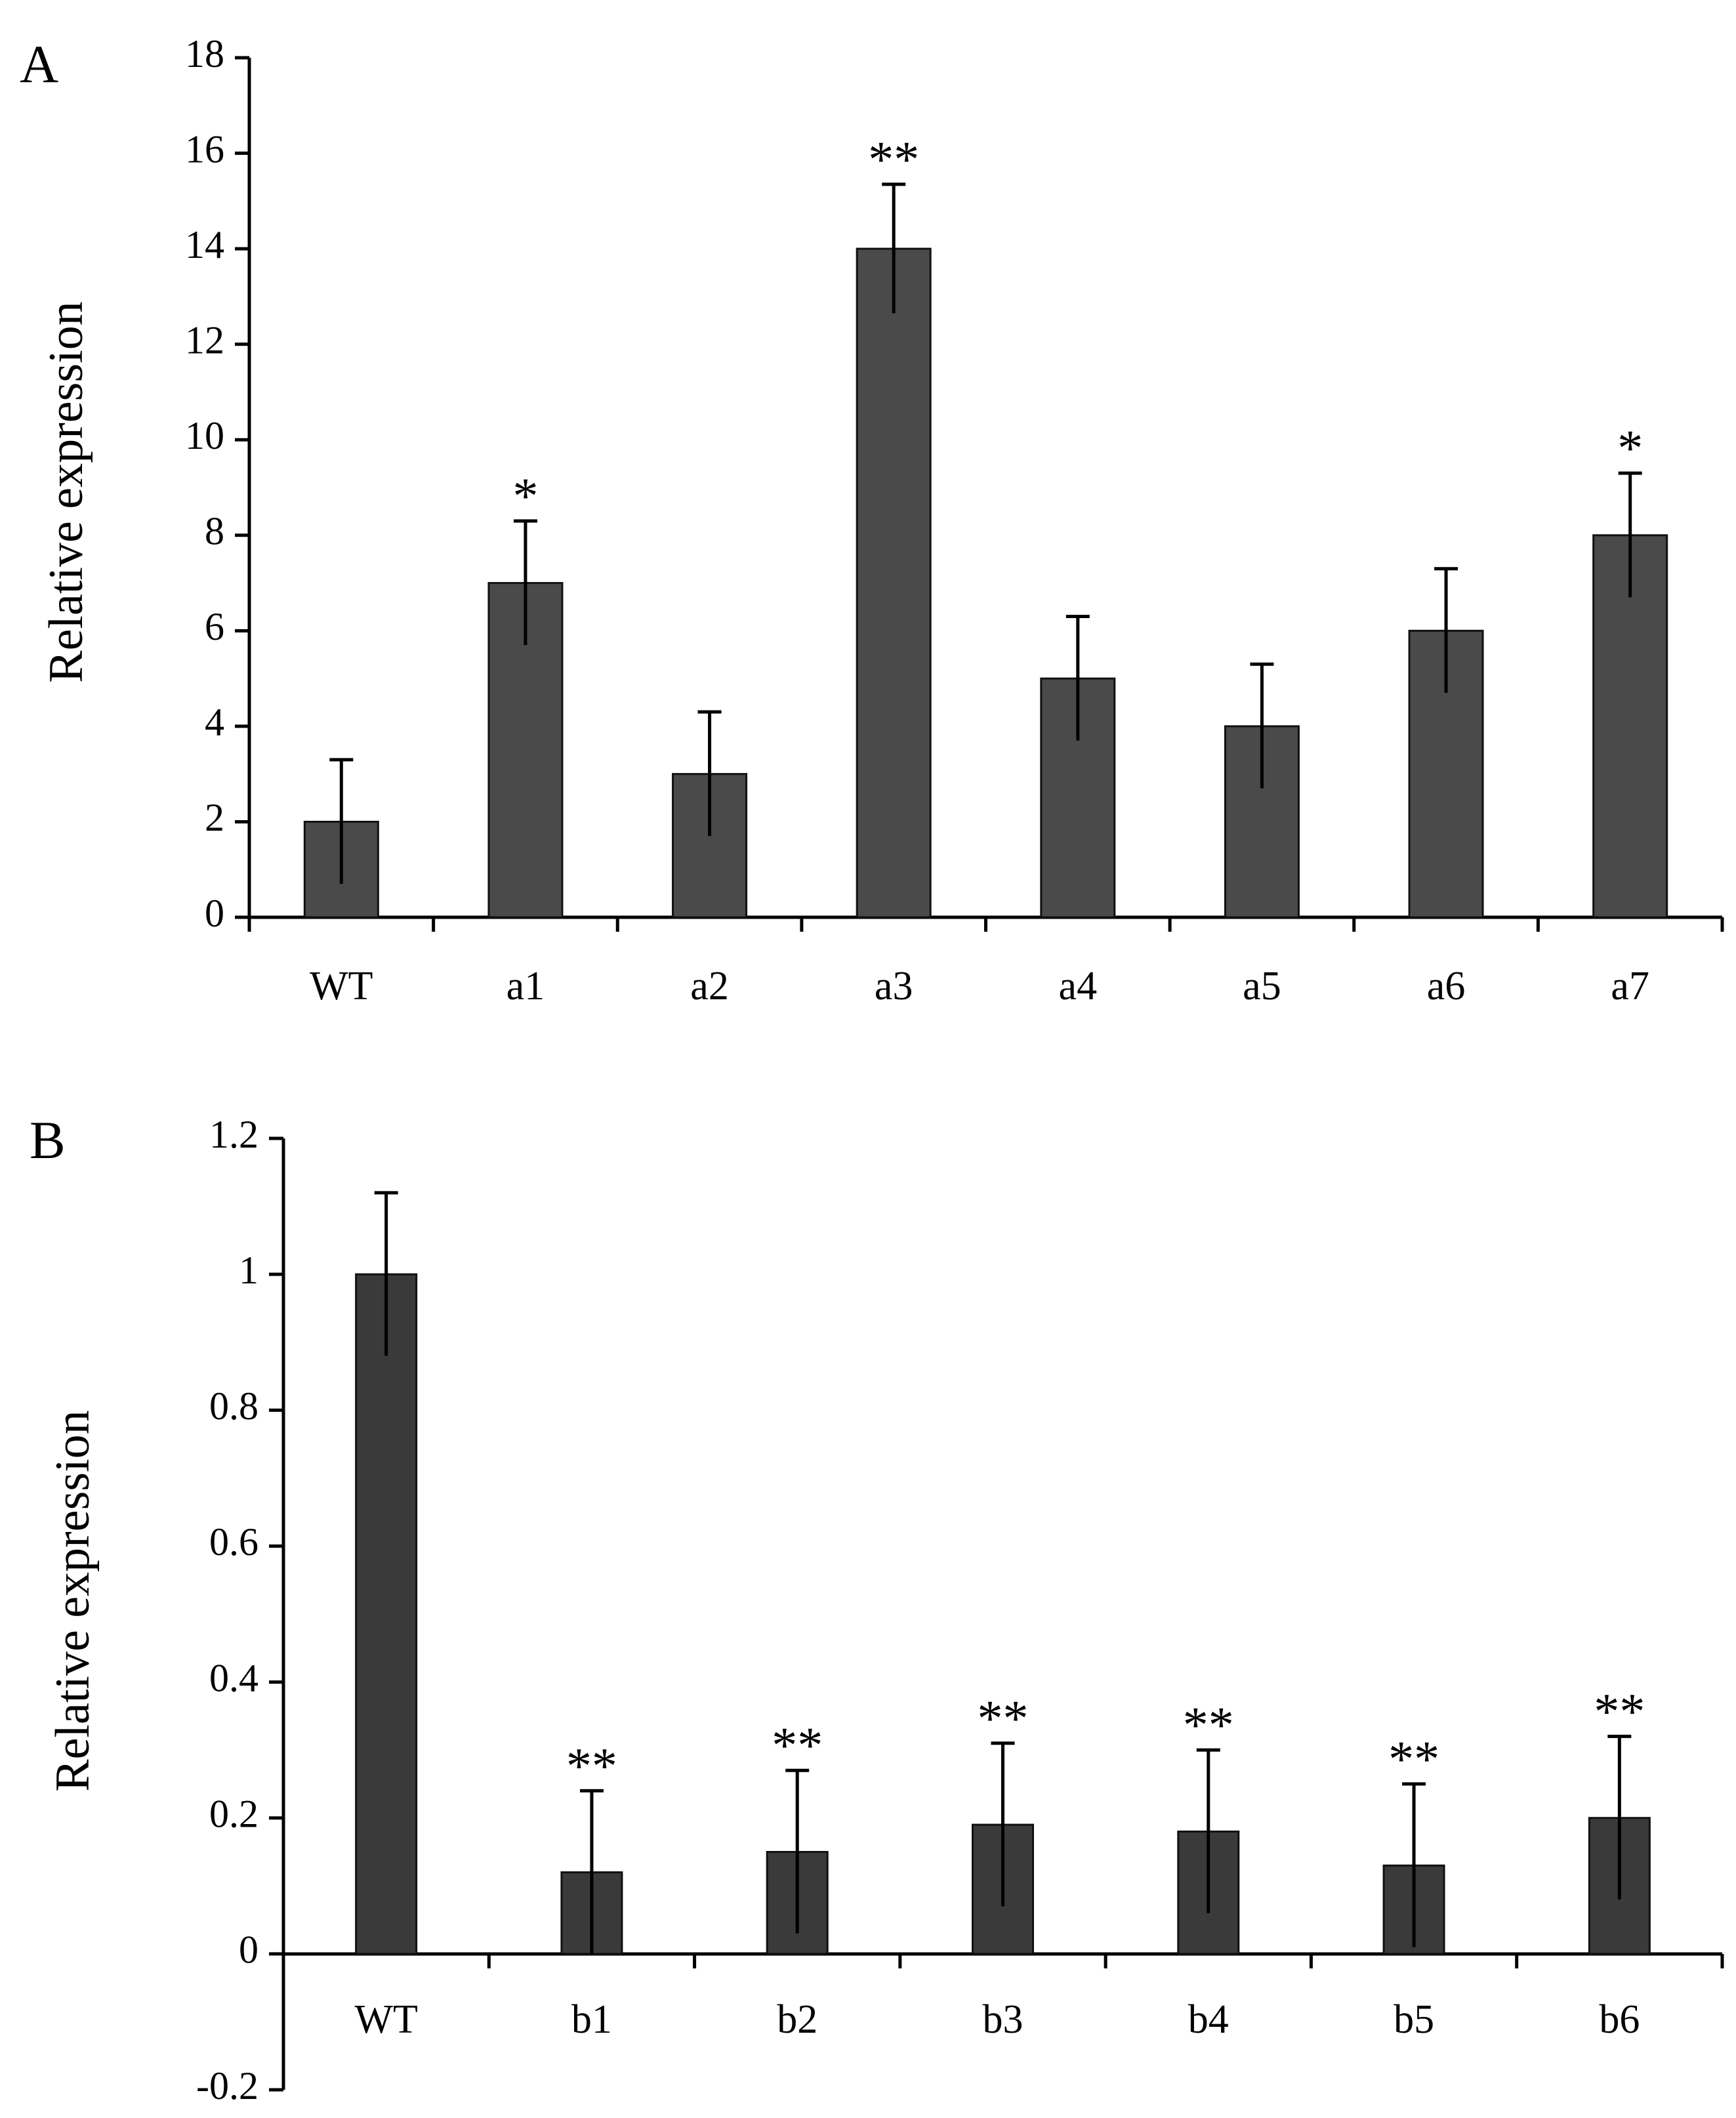 Image resolution: width=1736 pixels, height=2118 pixels. Describe the element at coordinates (525, 986) in the screenshot. I see `panel-a-x-tick-label: a1` at that location.